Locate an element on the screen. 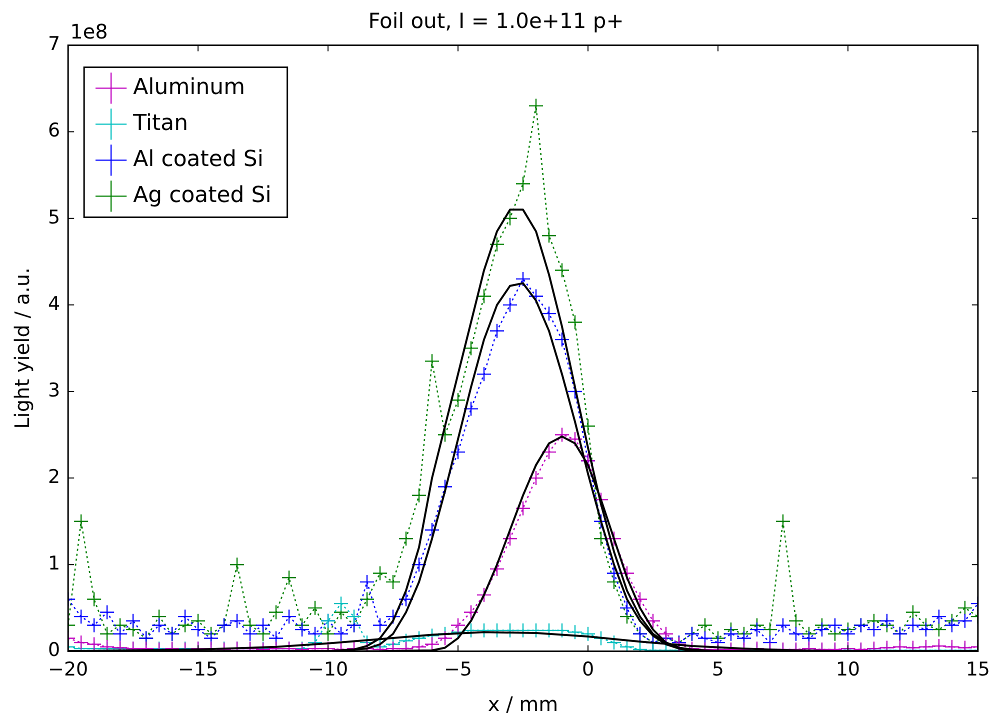 The image size is (998, 726). y-tick-label: 0 is located at coordinates (54, 650).